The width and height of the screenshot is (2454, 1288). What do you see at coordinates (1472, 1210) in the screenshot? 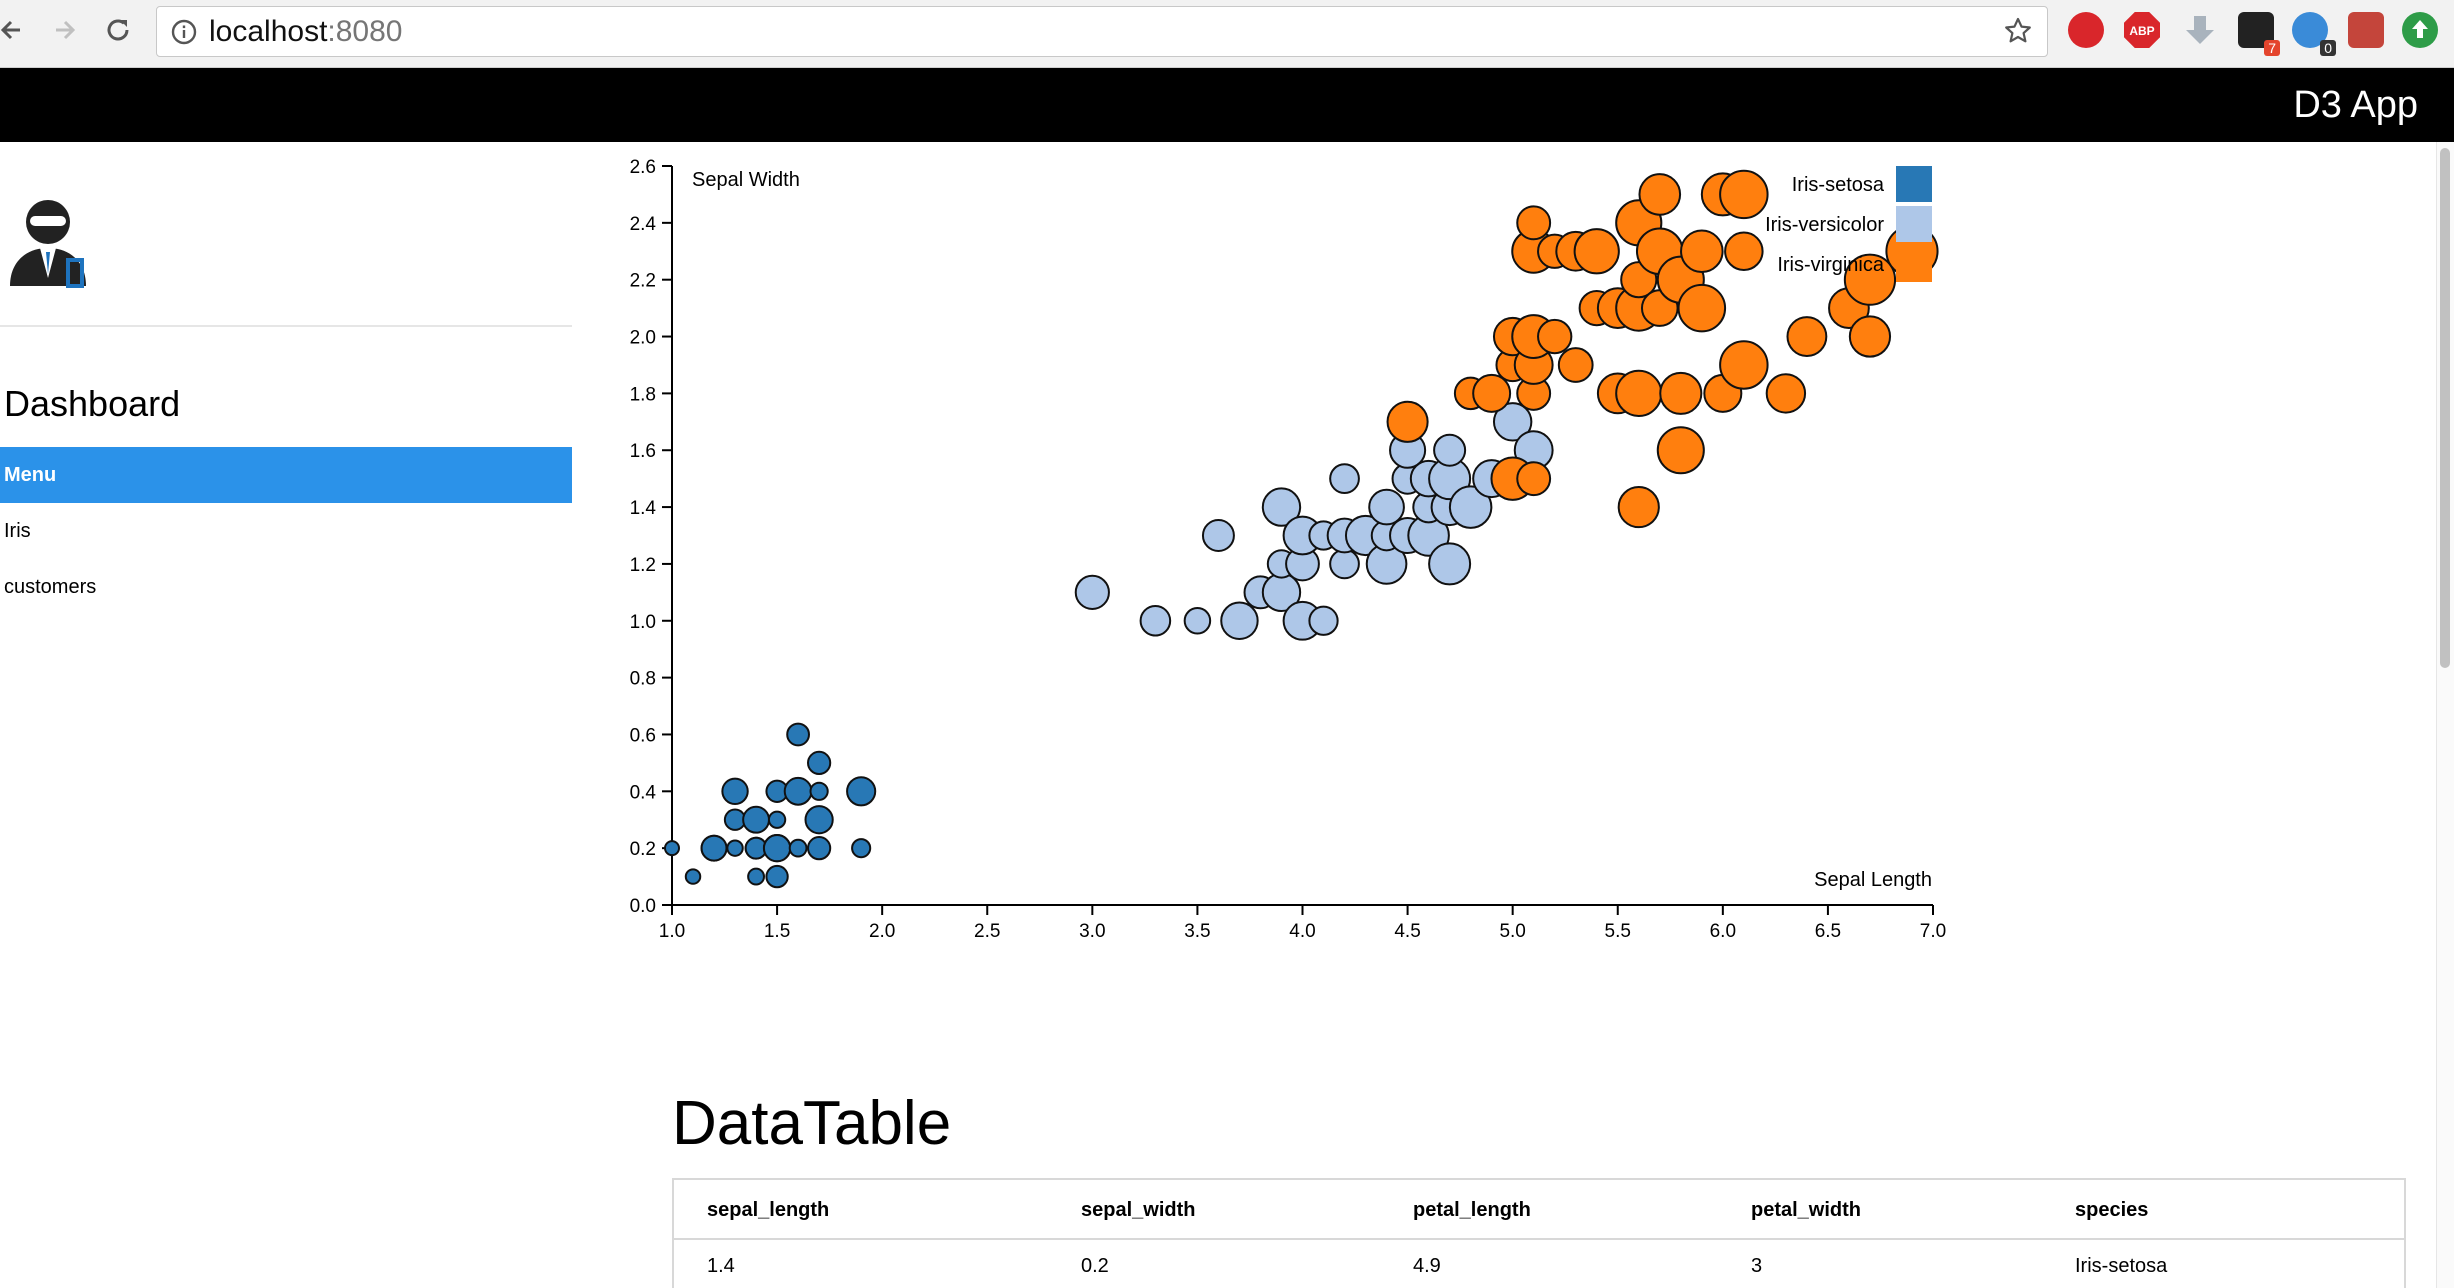
I see `column-header-petal-length: petal_length` at bounding box center [1472, 1210].